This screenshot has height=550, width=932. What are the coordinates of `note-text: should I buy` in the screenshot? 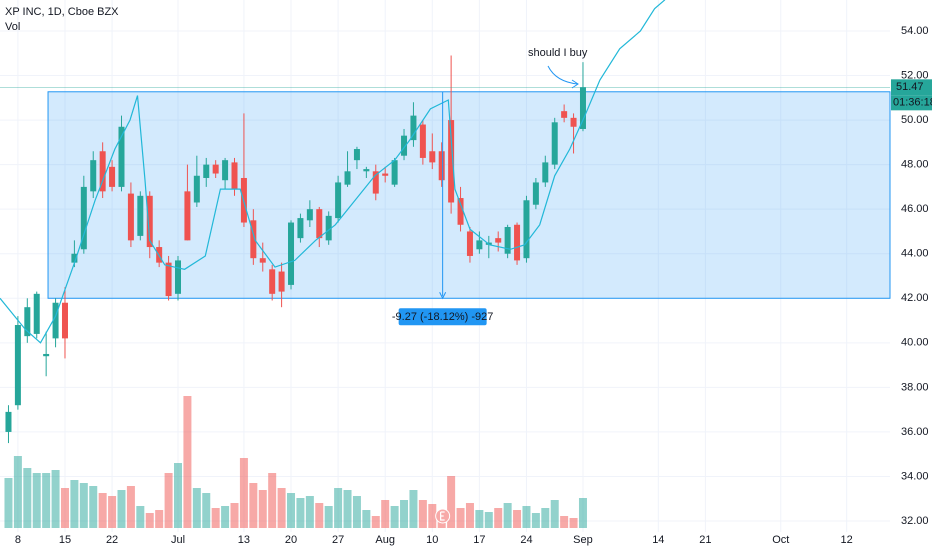 It's located at (558, 53).